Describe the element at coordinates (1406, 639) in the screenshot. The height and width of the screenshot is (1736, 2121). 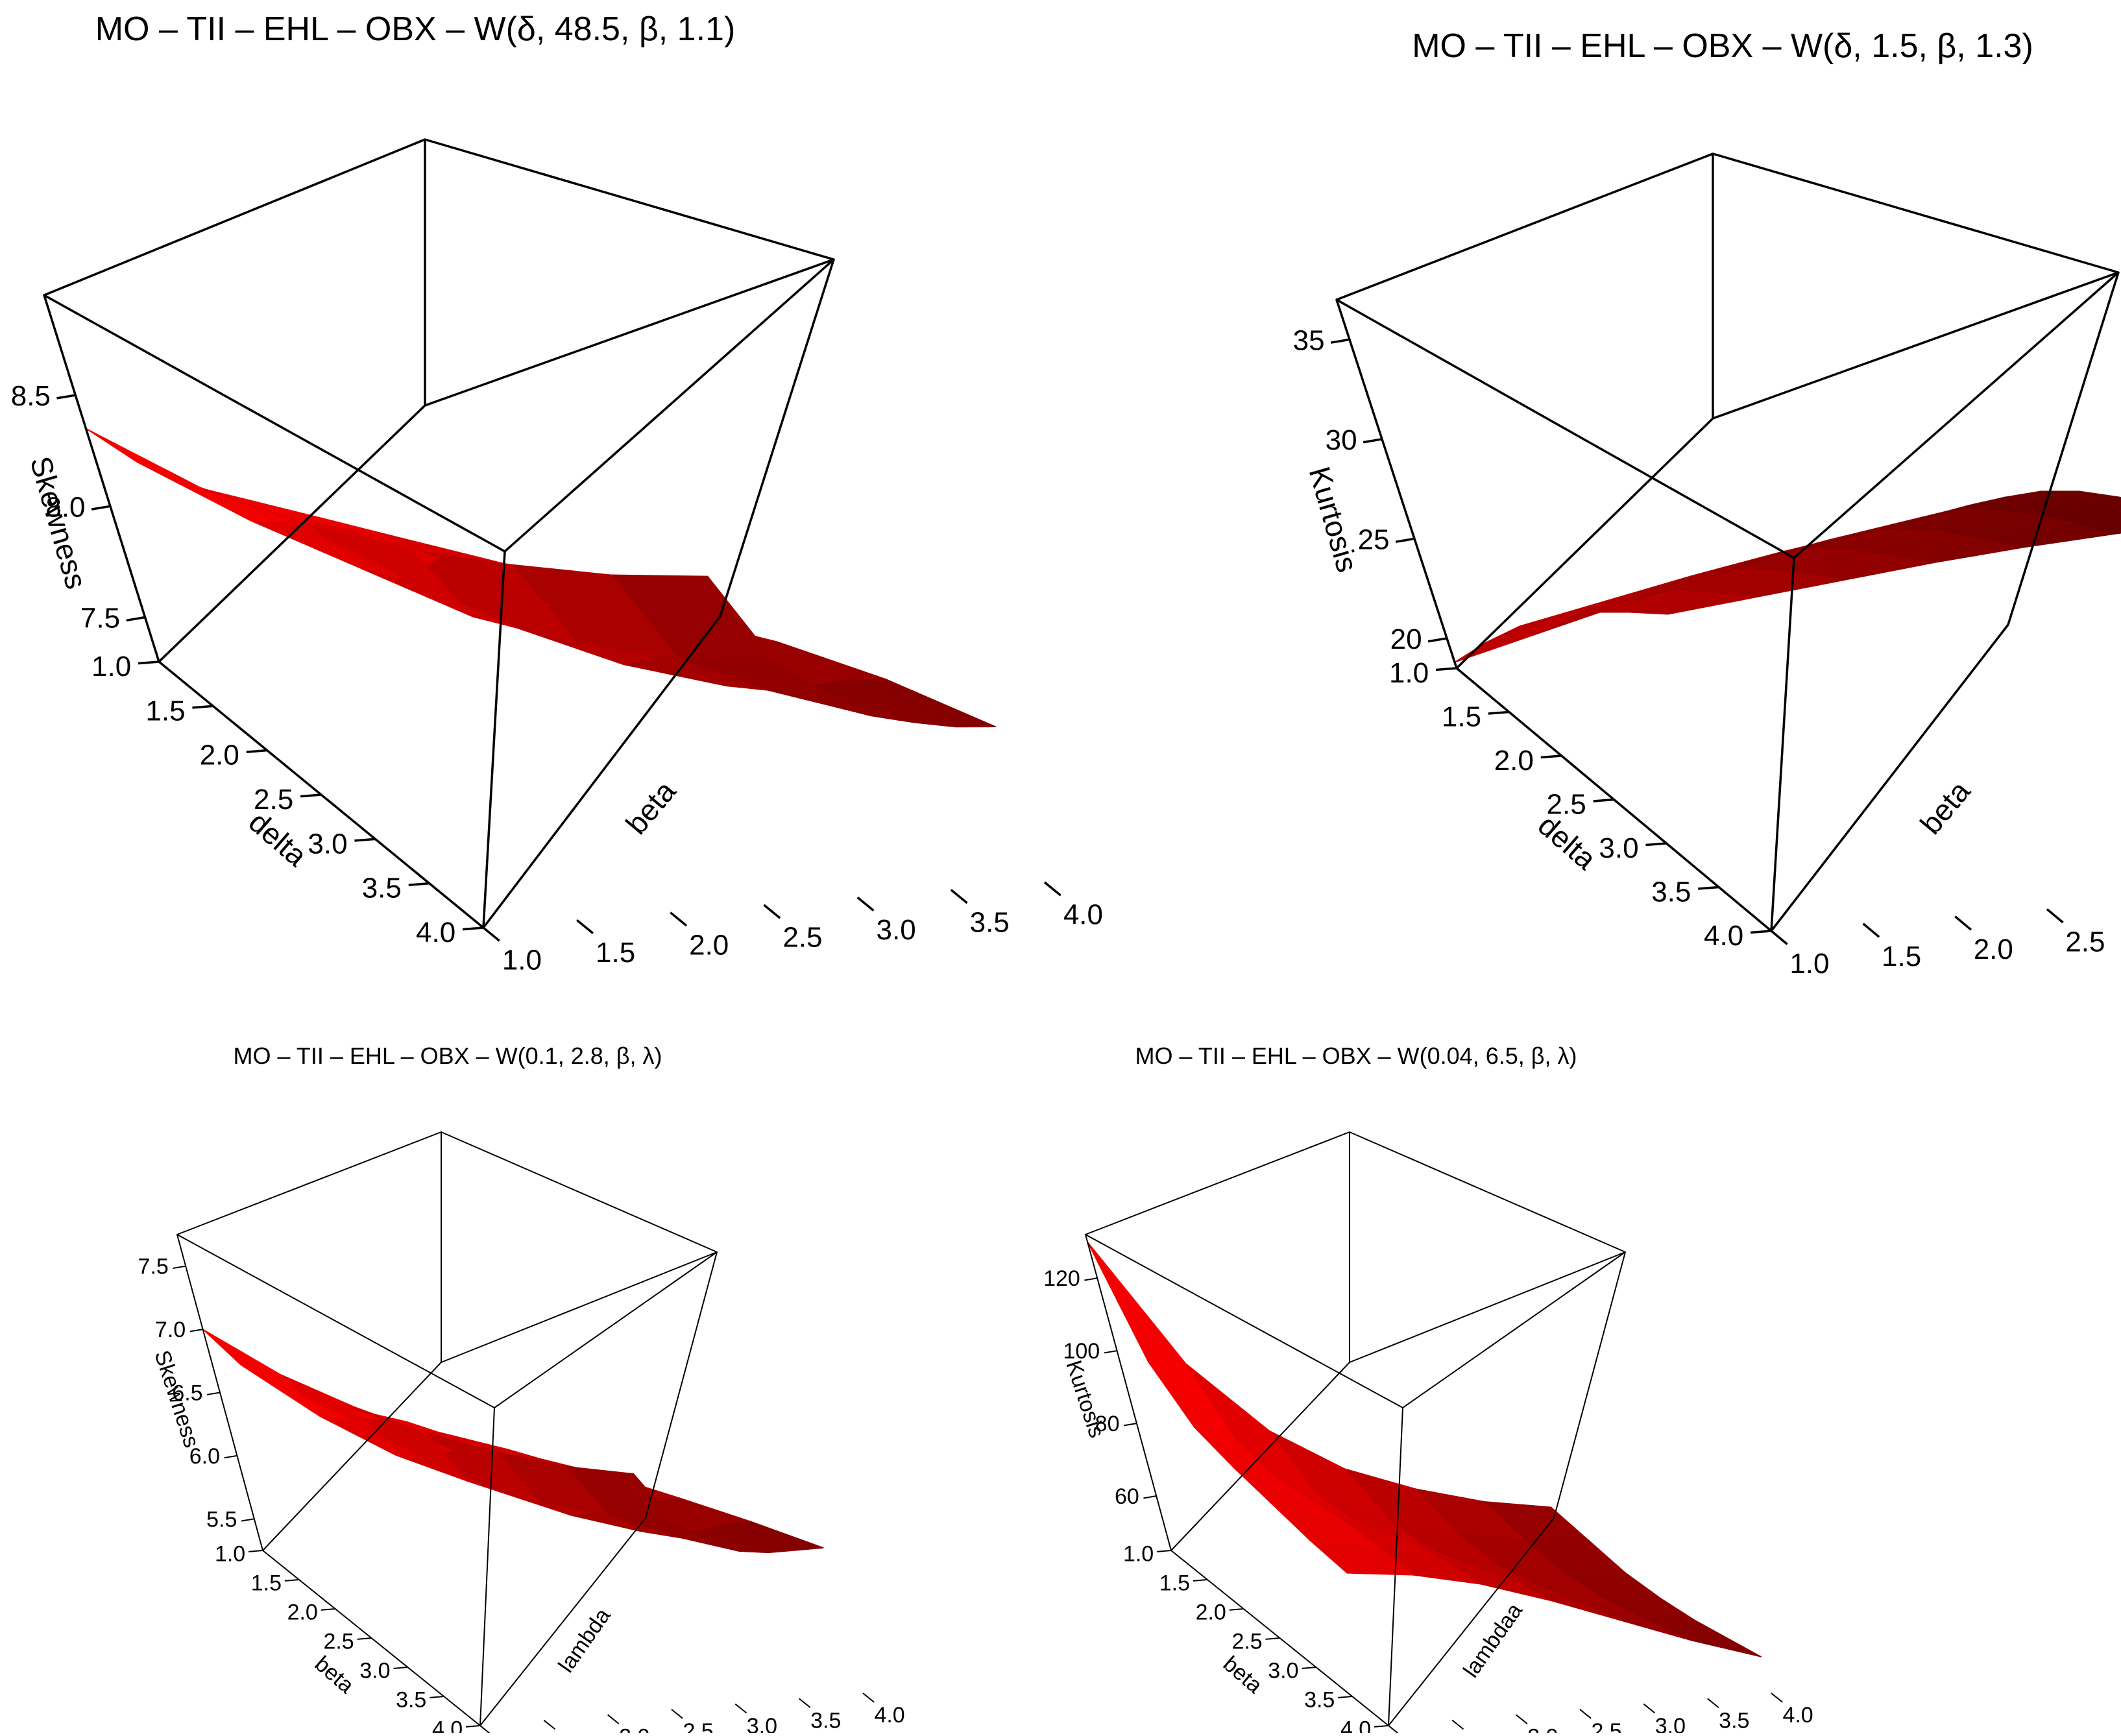
I see `z-tick-label: 20` at that location.